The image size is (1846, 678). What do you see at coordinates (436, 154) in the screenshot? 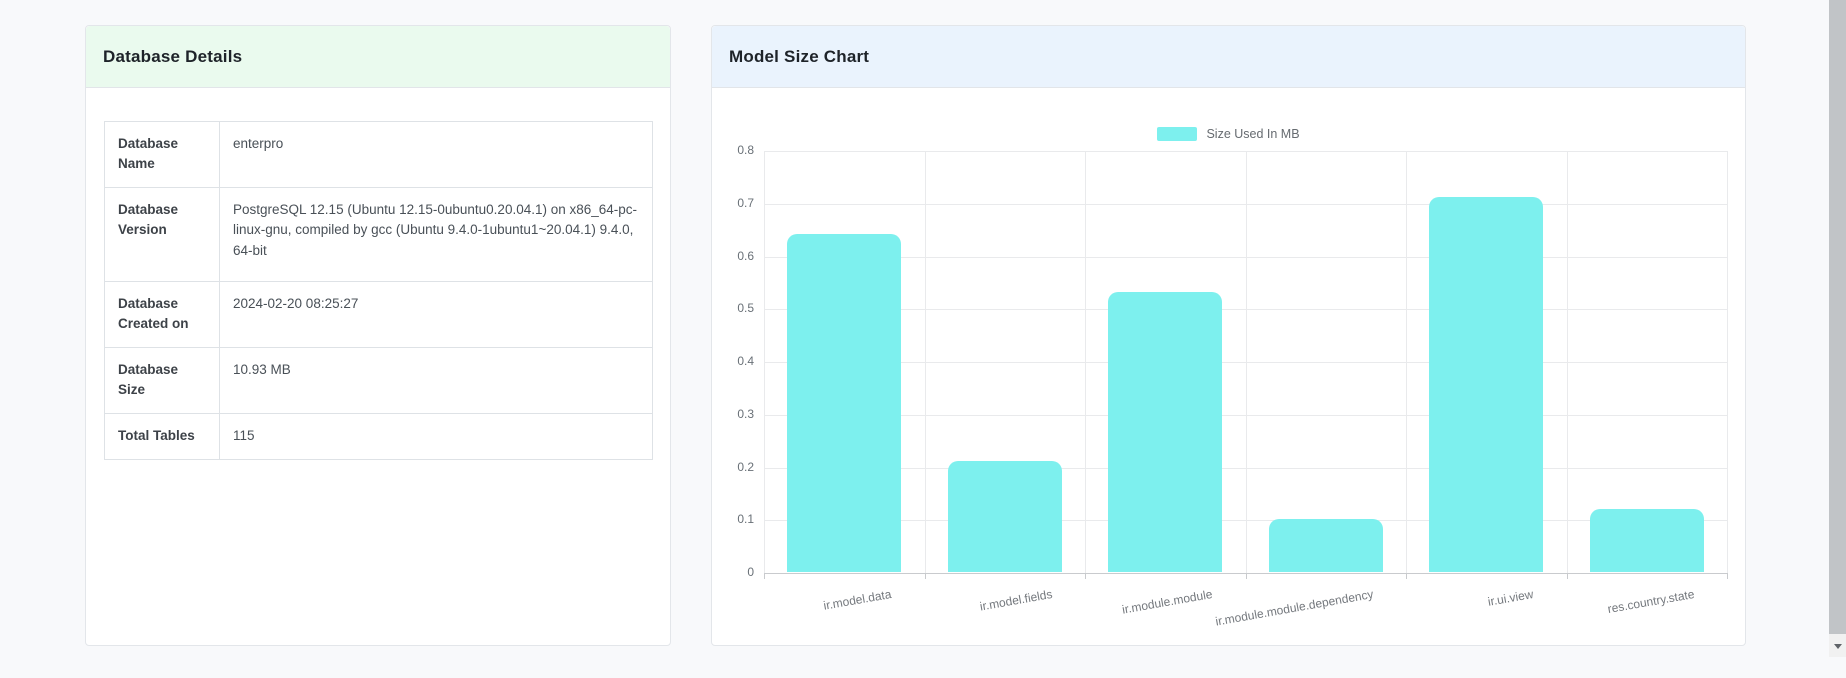
I see `row-value: enterpro` at bounding box center [436, 154].